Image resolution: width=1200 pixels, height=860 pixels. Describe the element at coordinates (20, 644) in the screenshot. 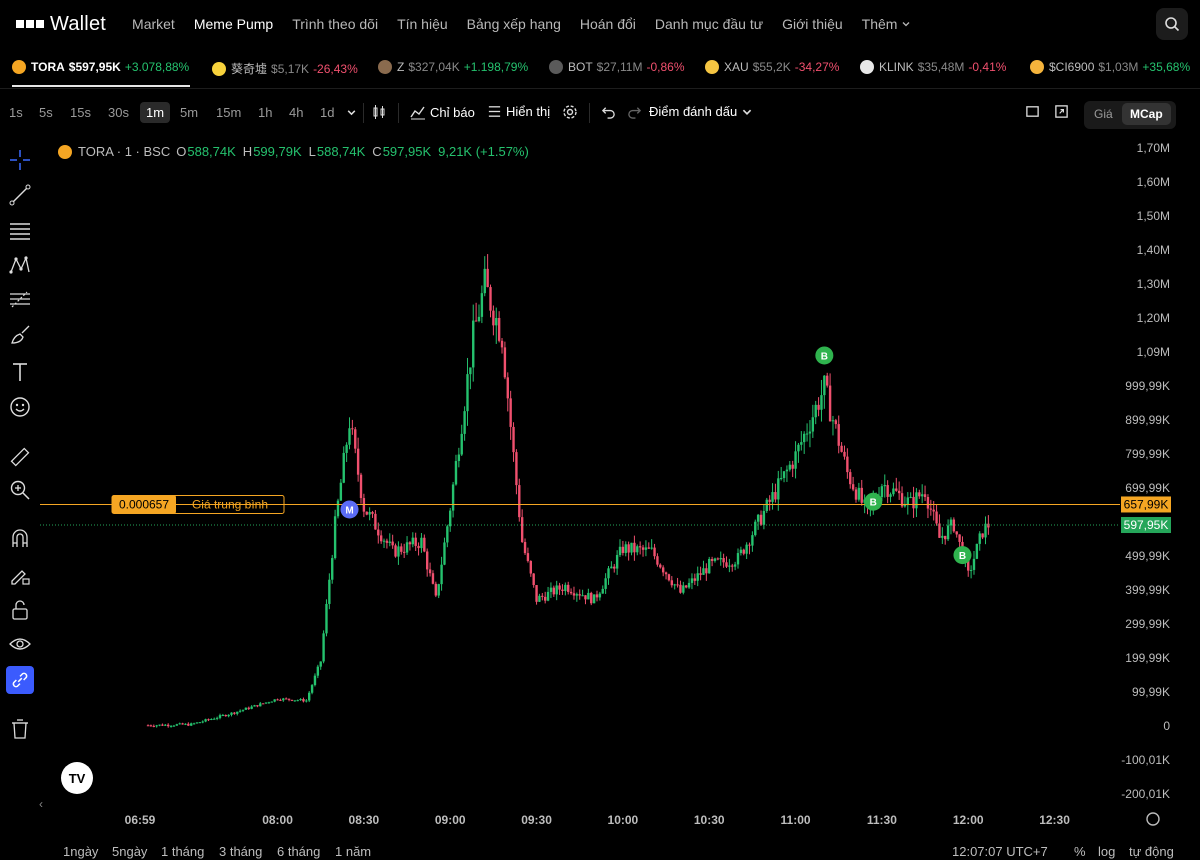

I see `visibility-tool` at that location.